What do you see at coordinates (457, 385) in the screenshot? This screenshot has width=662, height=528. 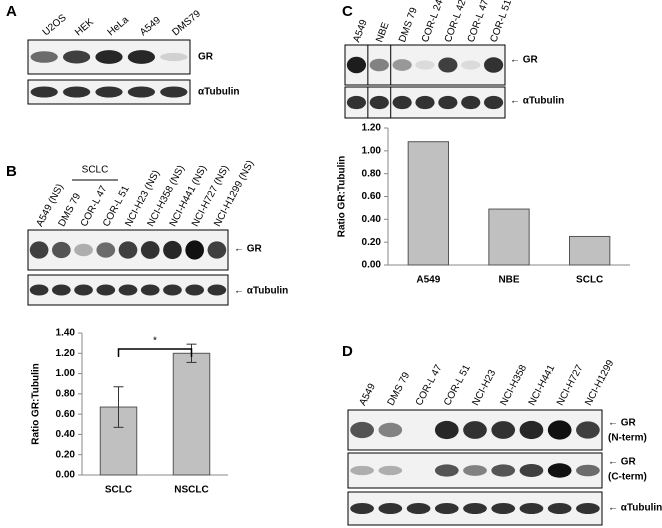 I see `lane-label: COR-L 51` at bounding box center [457, 385].